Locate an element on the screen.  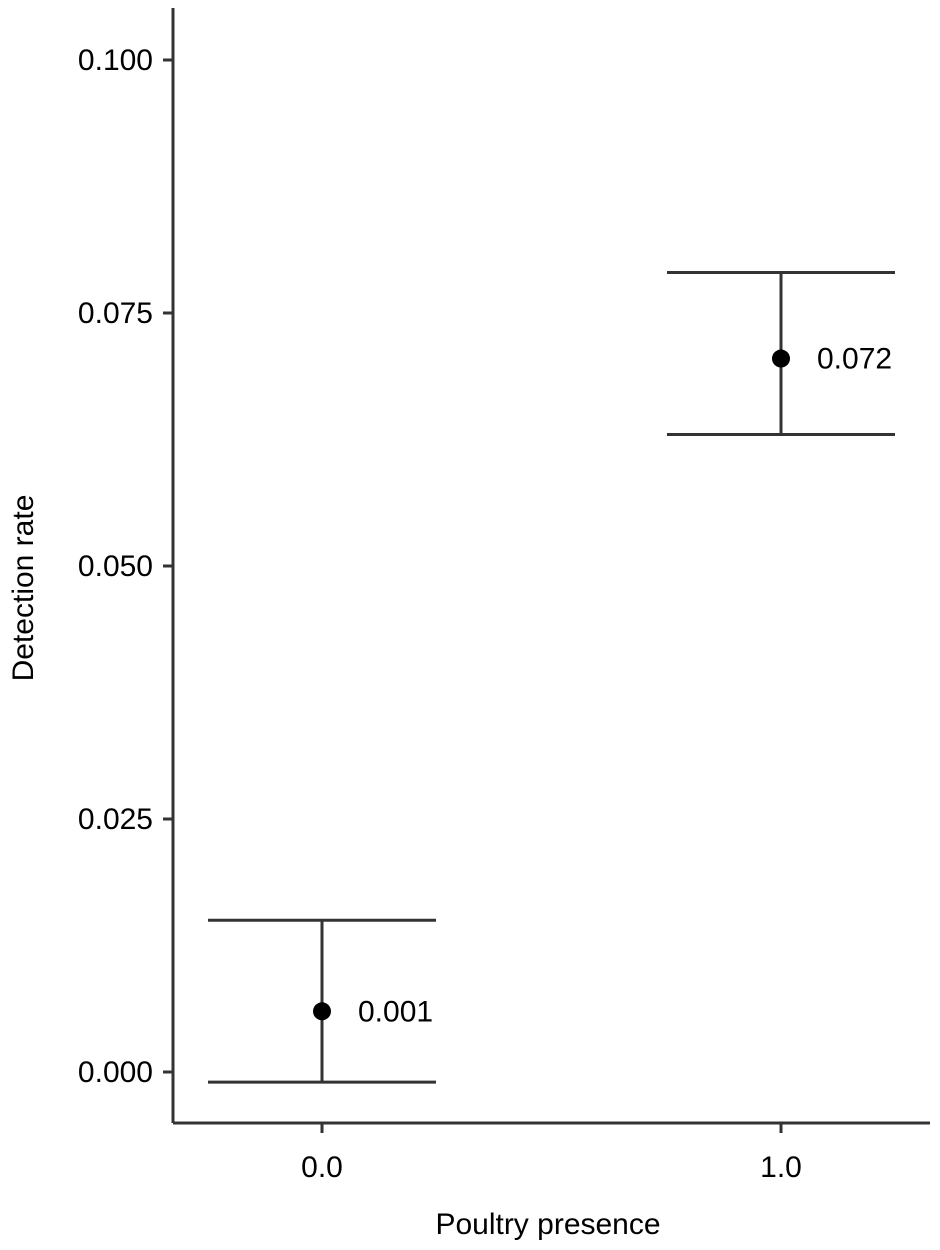
error-bar-group: 0.072 is located at coordinates (781, 353).